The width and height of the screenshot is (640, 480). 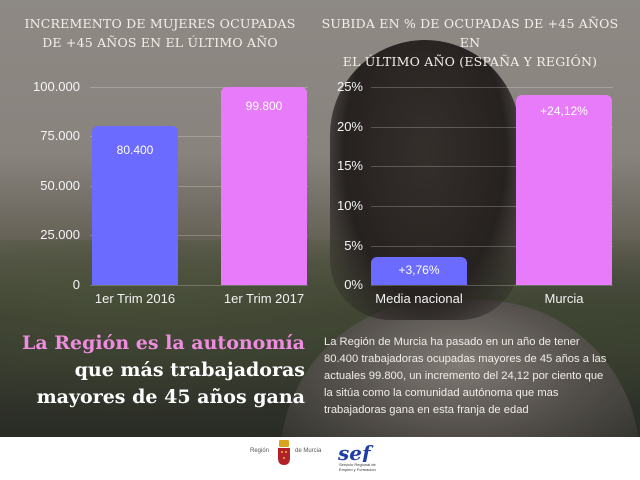 I want to click on sef-logo-subtitle: Servicio Regional de Empleo y Formación, so click(x=357, y=467).